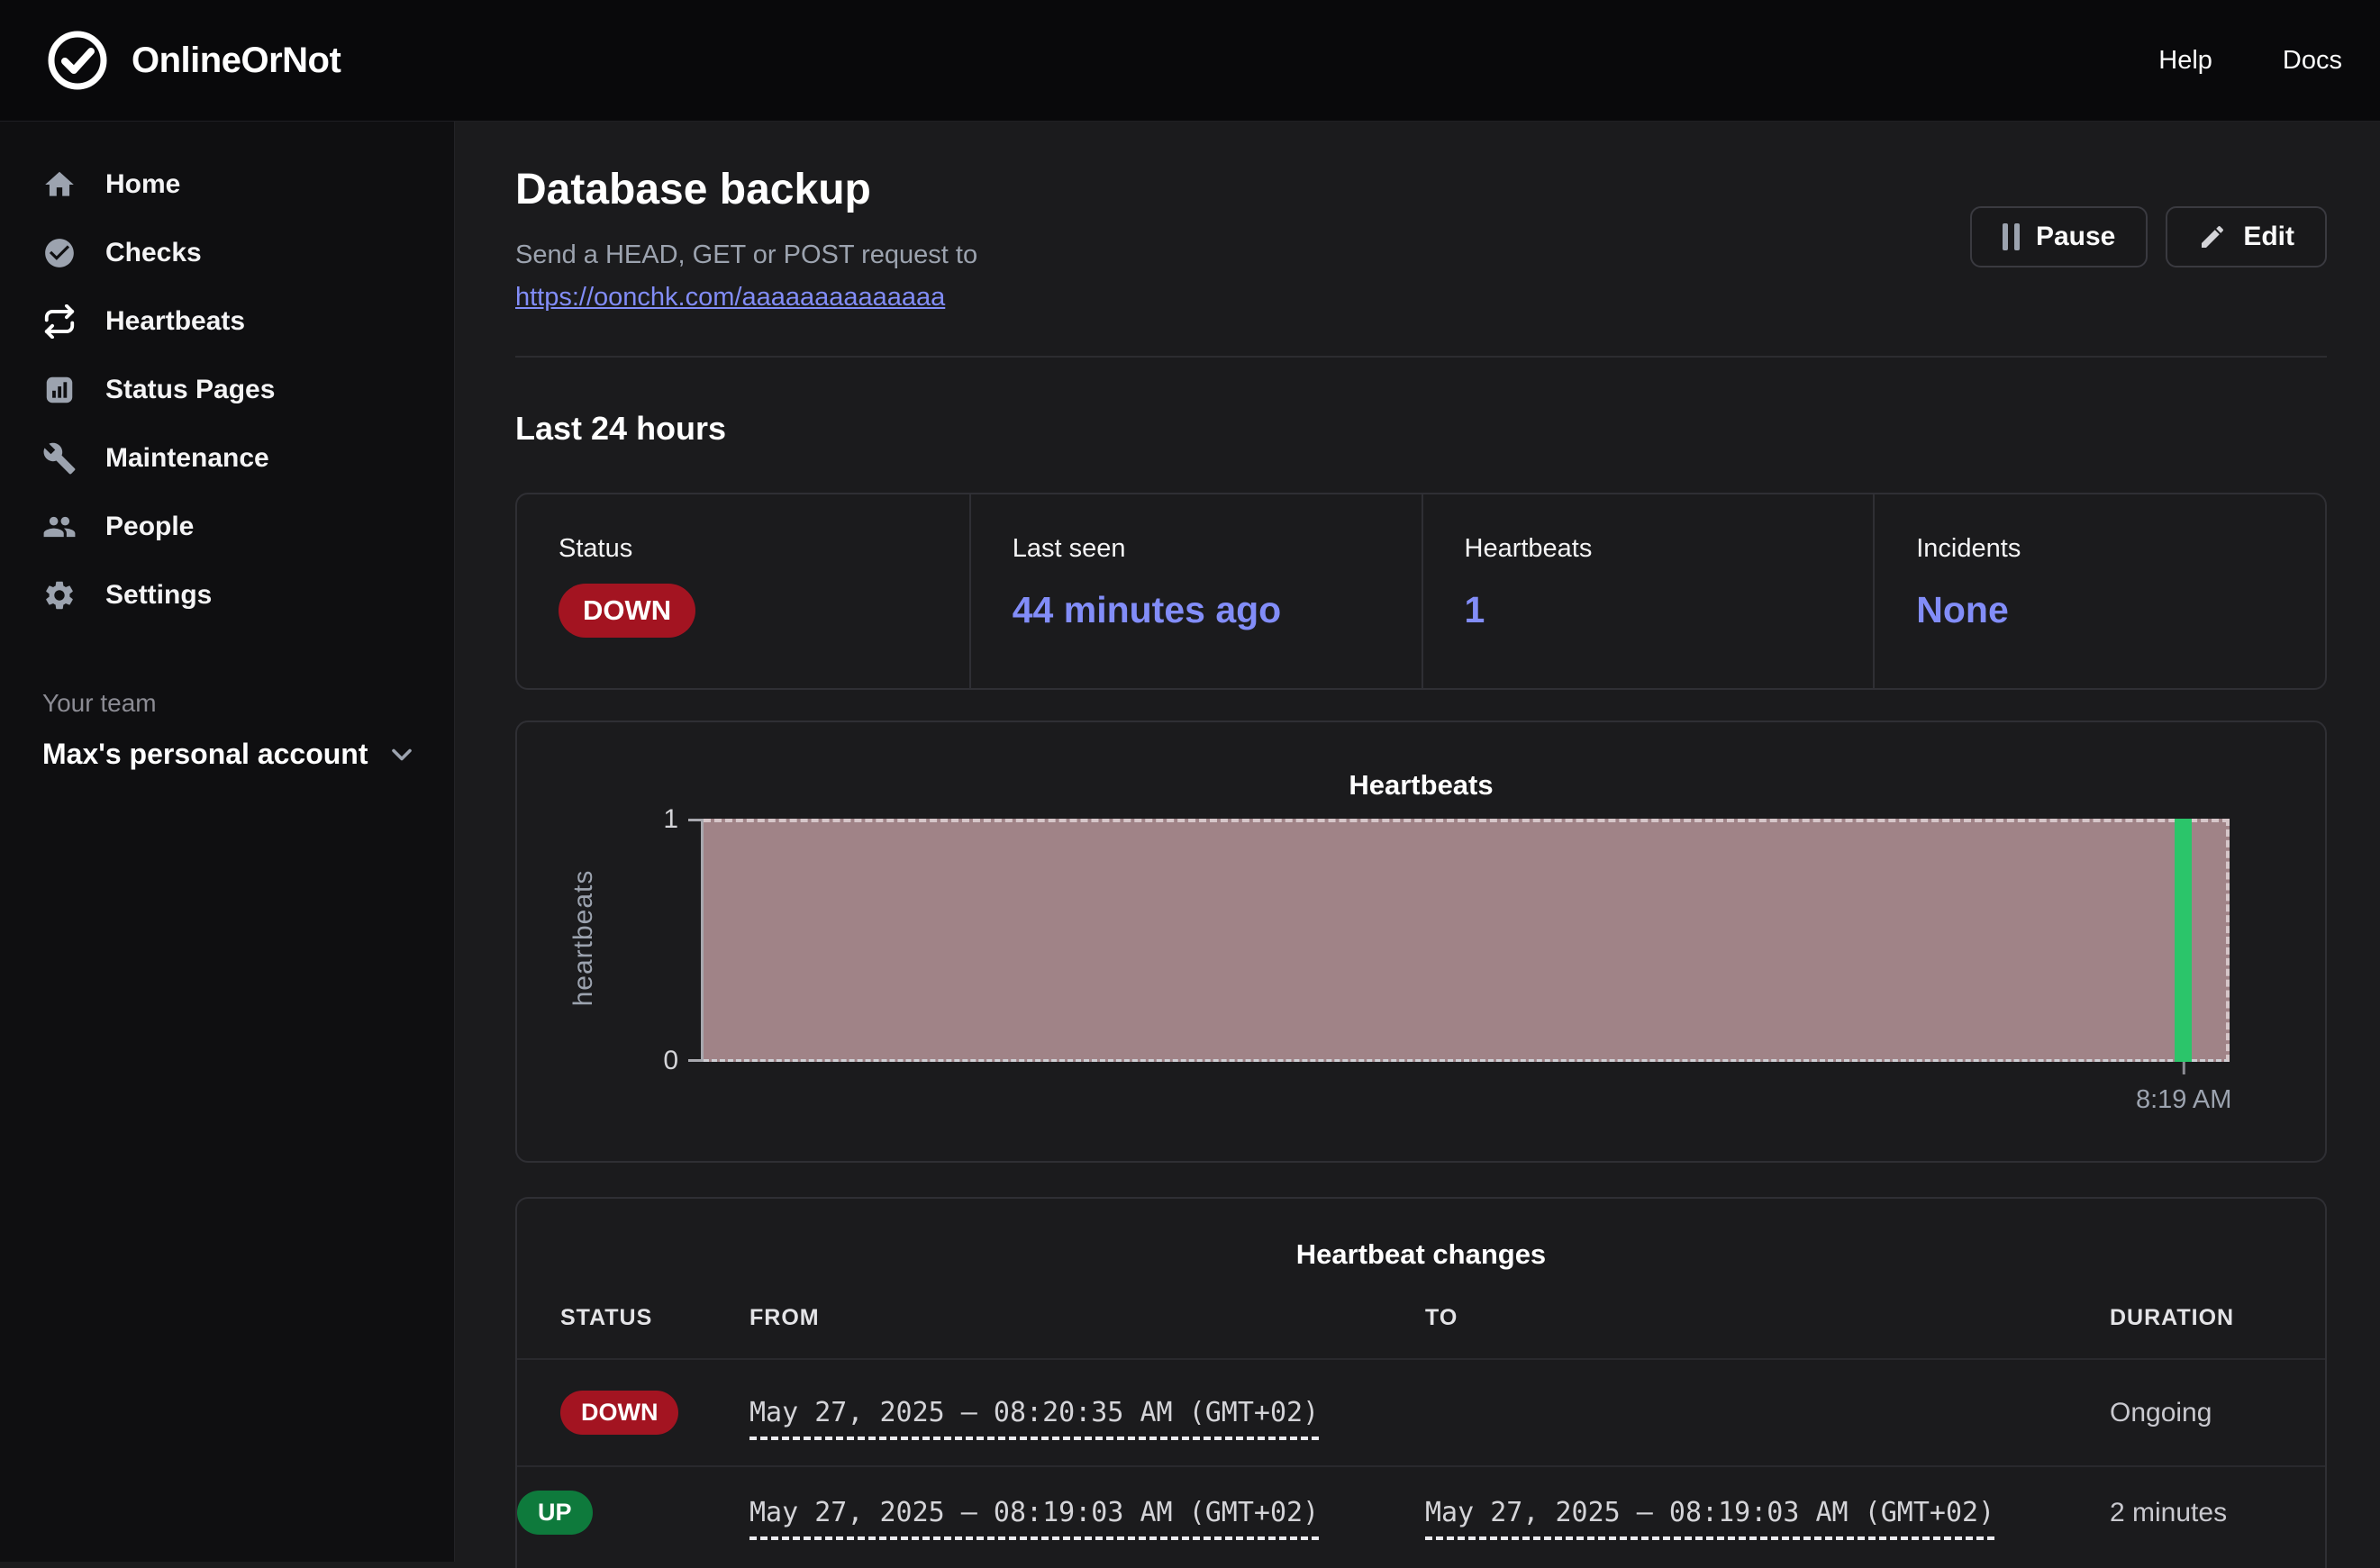 Image resolution: width=2380 pixels, height=1568 pixels. I want to click on divider, so click(1421, 357).